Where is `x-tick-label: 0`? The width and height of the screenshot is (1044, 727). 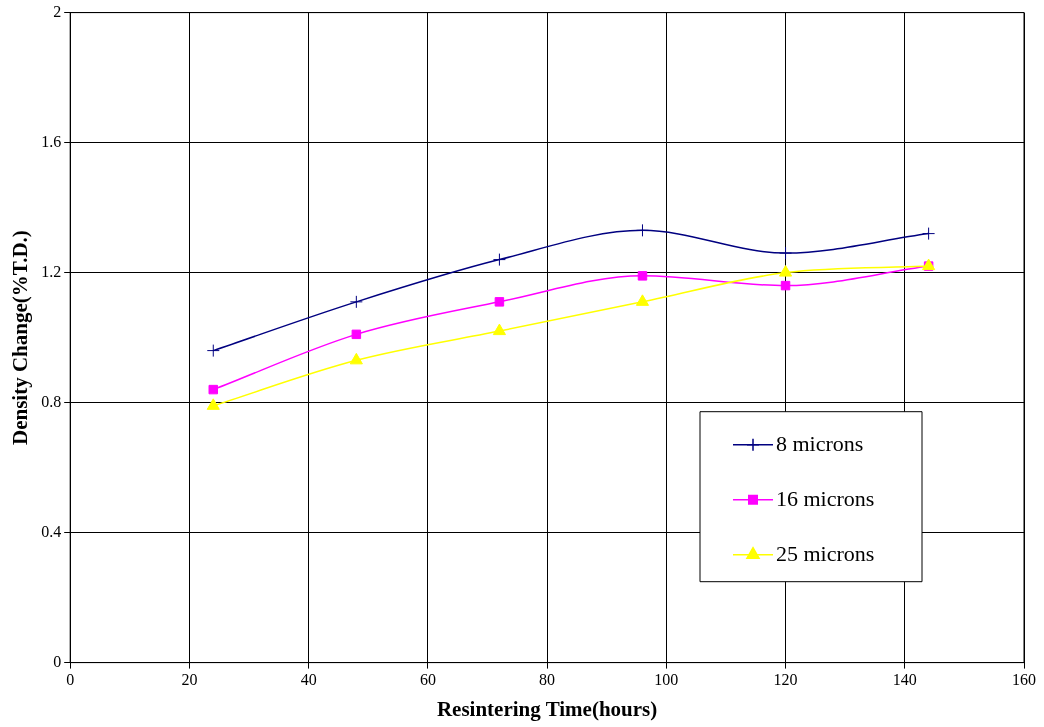 x-tick-label: 0 is located at coordinates (70, 680).